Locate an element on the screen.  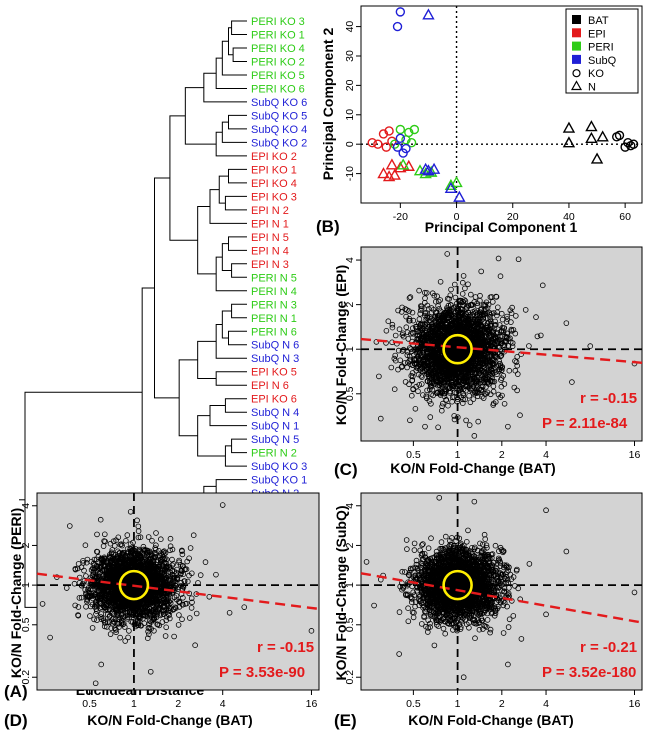
leaf-label: EPI KO 1 is located at coordinates (274, 170).